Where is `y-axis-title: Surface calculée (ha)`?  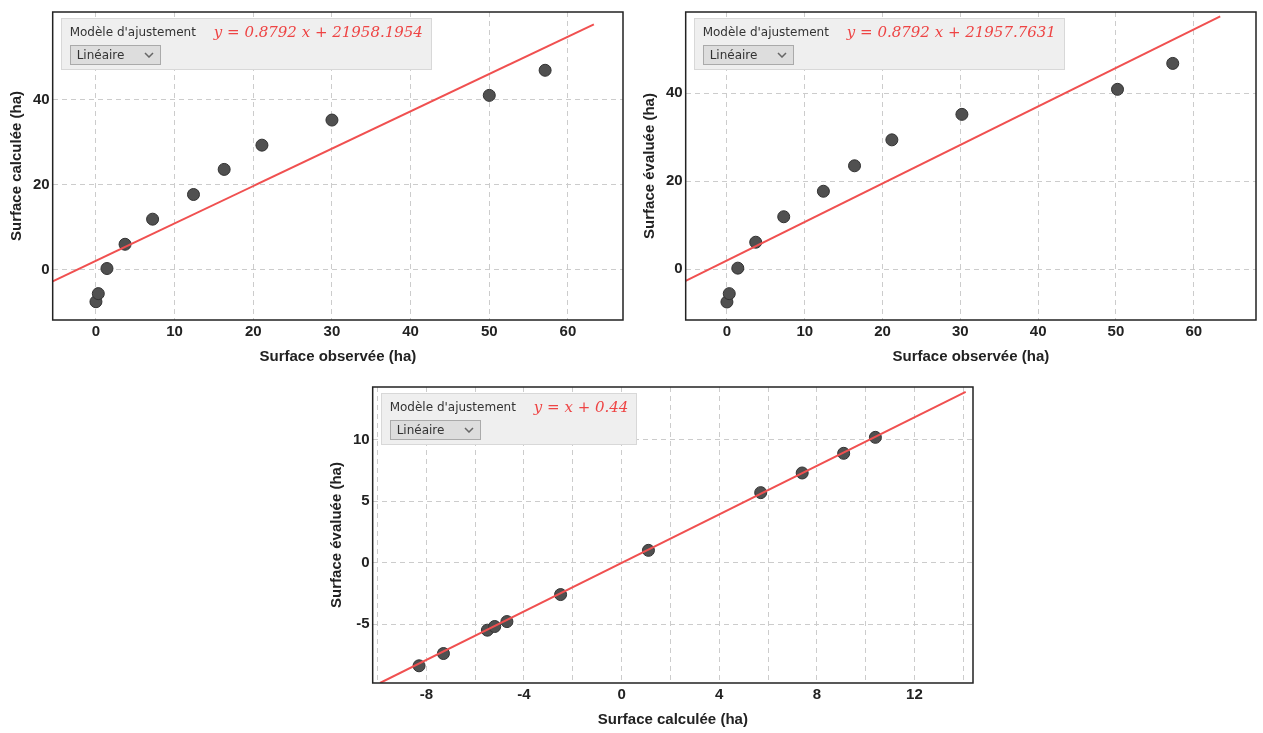 y-axis-title: Surface calculée (ha) is located at coordinates (16, 166).